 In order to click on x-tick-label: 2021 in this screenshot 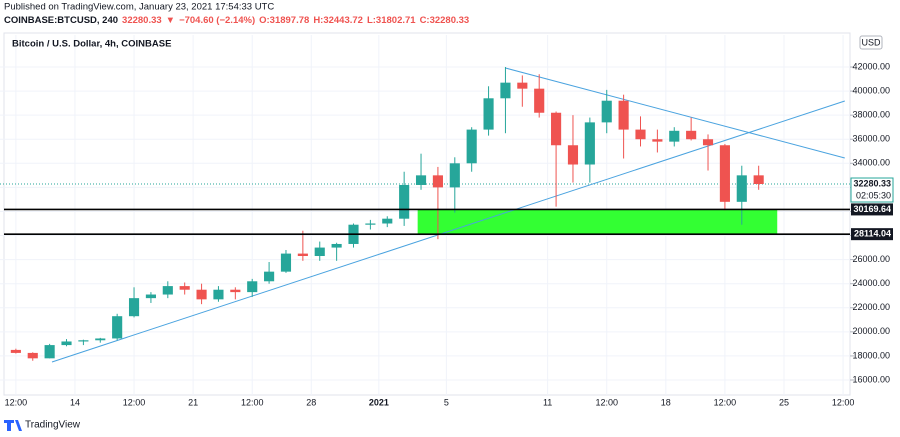, I will do `click(379, 402)`.